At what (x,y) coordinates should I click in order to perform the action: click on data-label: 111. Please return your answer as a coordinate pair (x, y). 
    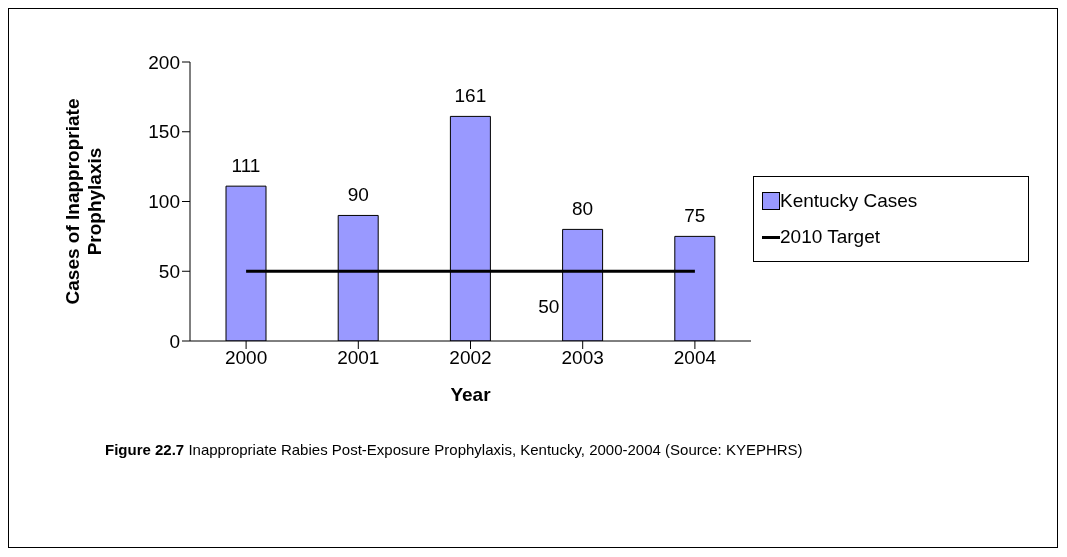
    Looking at the image, I should click on (246, 166).